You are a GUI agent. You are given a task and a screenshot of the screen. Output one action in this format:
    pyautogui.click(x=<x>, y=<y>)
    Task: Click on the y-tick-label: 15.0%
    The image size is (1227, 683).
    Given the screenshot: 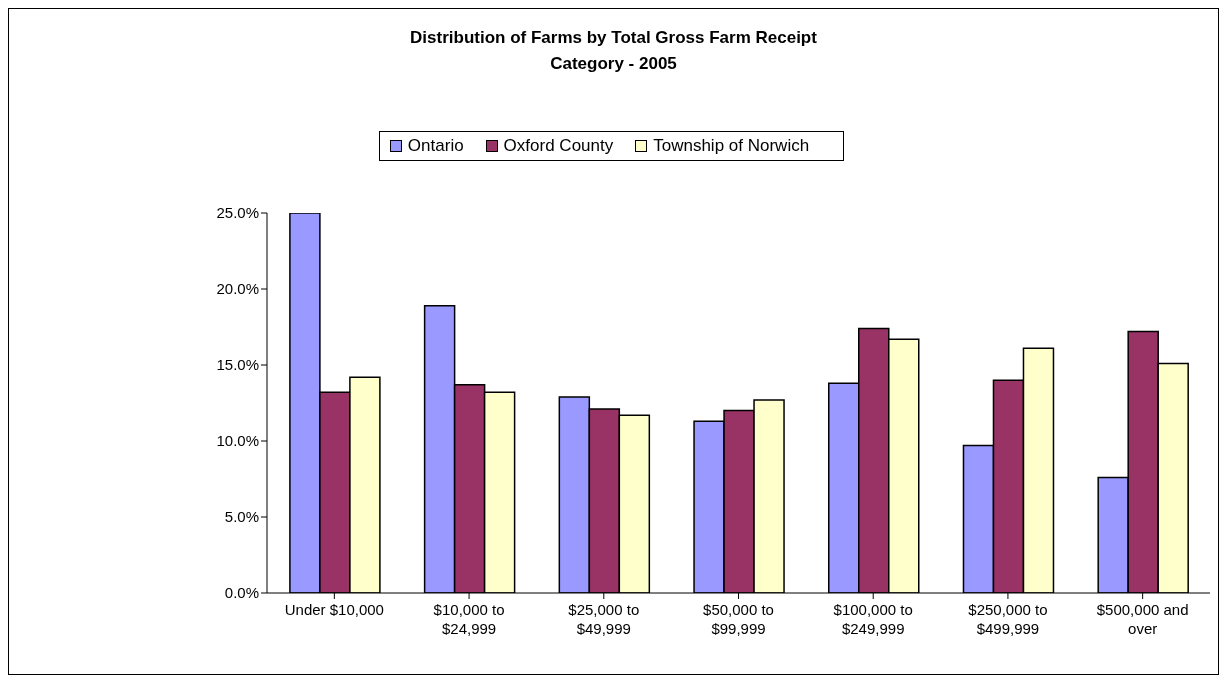 What is the action you would take?
    pyautogui.click(x=237, y=365)
    